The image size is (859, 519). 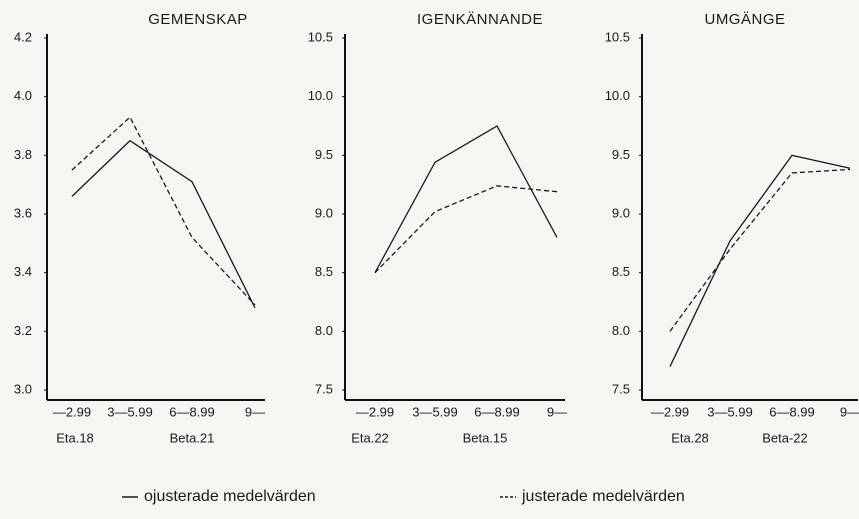 I want to click on annotation: Beta-22, so click(x=785, y=437).